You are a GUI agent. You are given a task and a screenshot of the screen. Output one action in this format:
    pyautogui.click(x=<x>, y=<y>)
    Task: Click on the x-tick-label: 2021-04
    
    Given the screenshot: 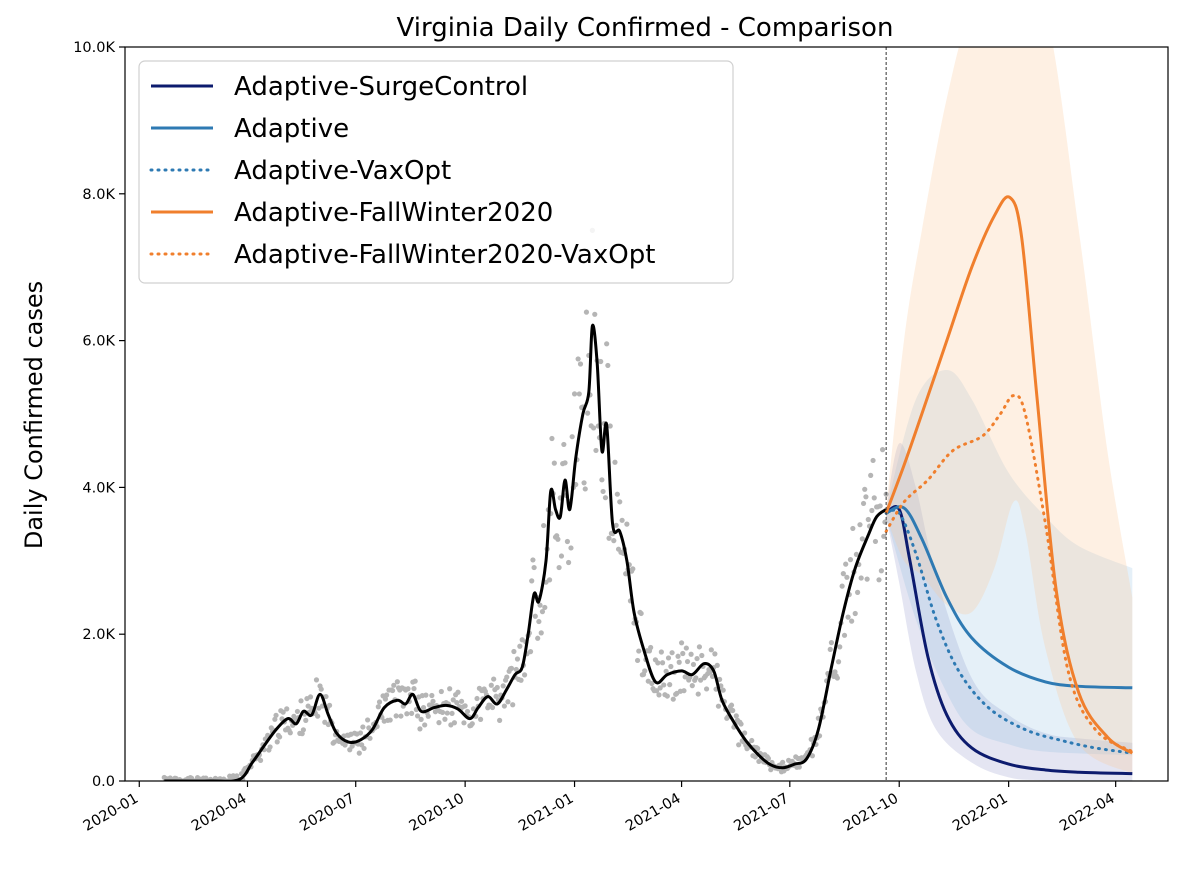 What is the action you would take?
    pyautogui.click(x=653, y=813)
    